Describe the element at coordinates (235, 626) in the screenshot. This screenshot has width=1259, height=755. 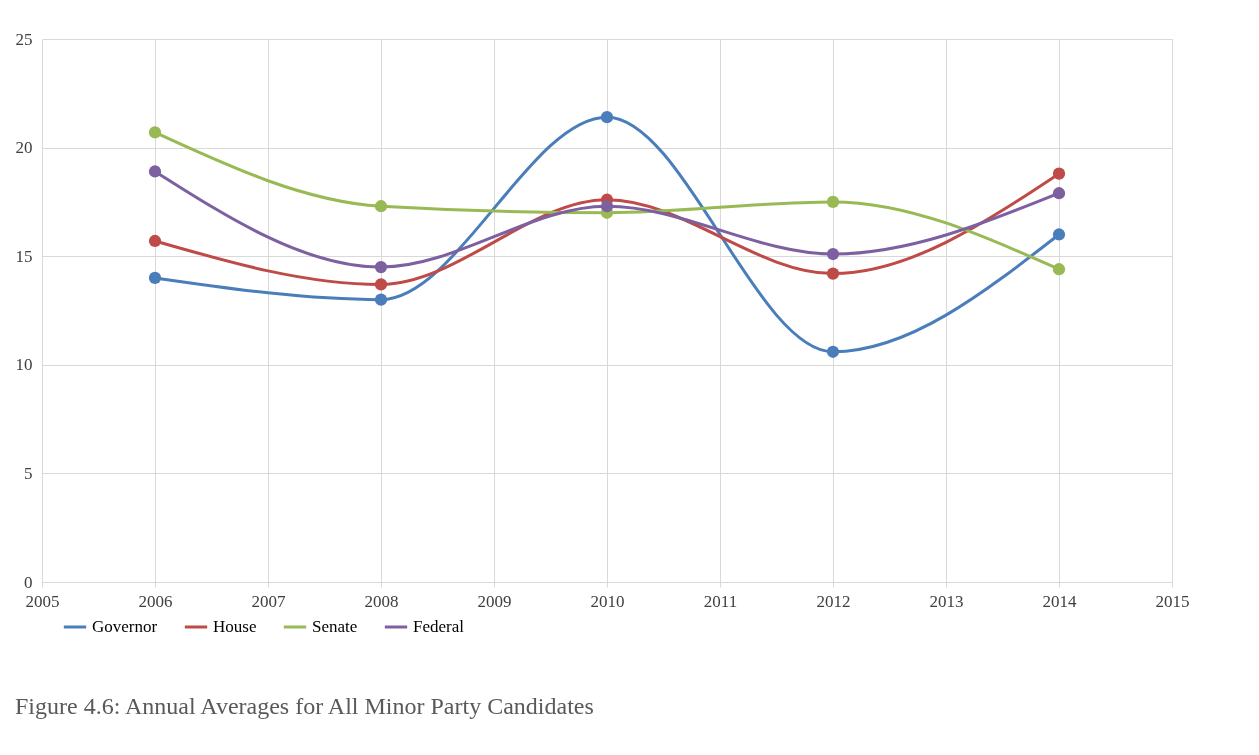
I see `legend-label: House` at that location.